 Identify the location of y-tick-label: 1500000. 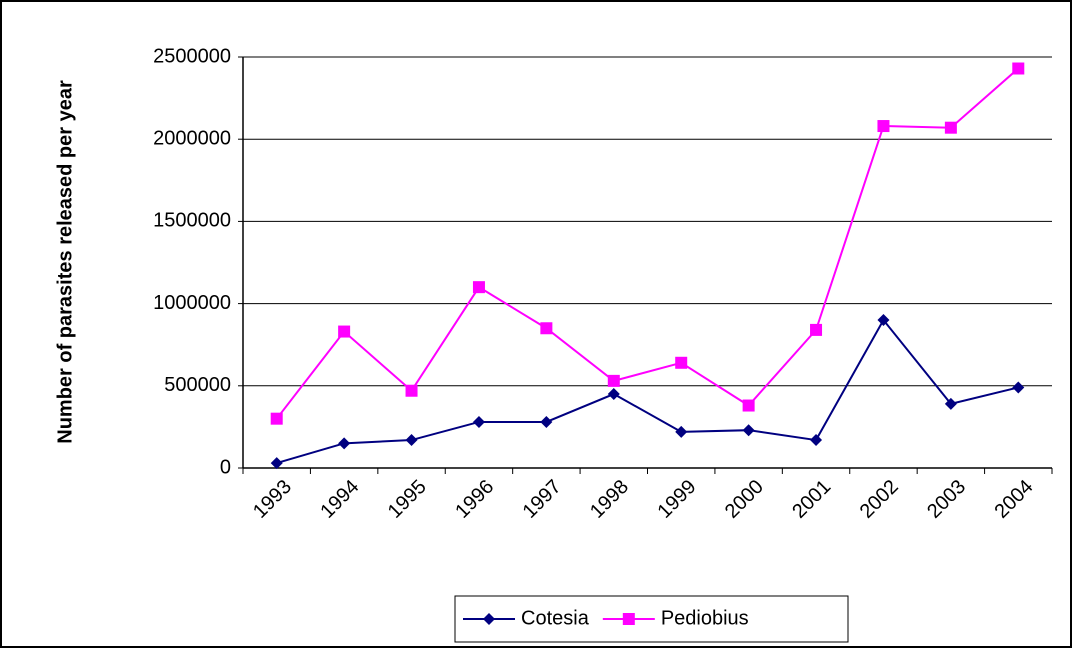
(192, 221).